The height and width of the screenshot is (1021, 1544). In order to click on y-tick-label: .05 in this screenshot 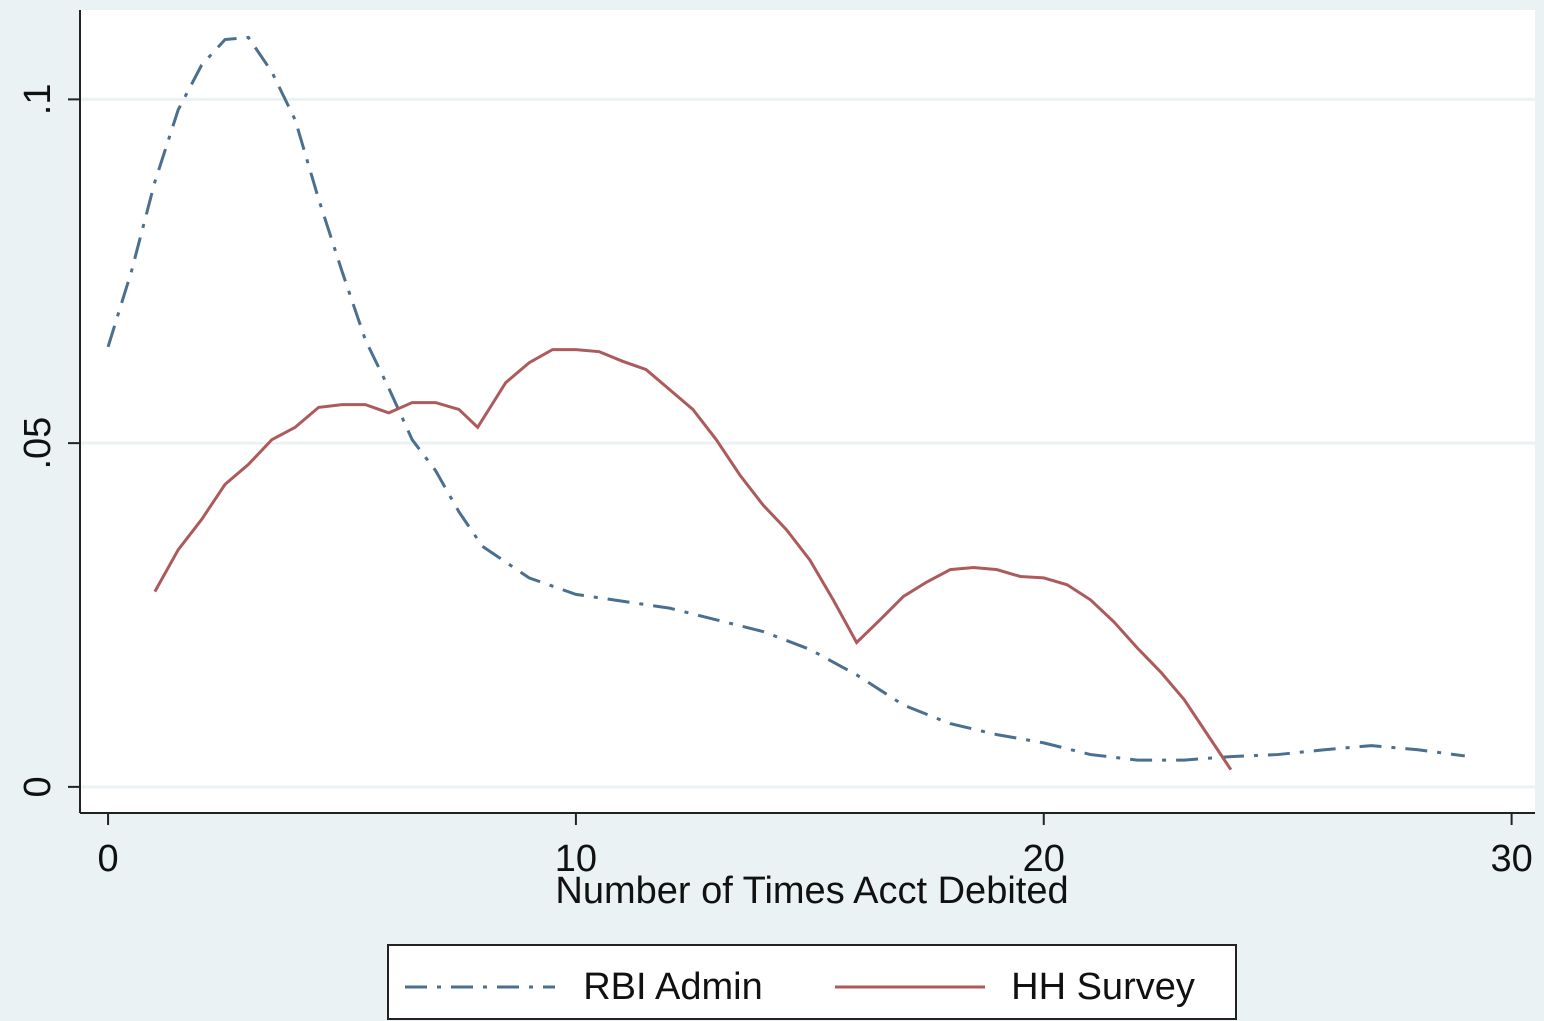, I will do `click(38, 443)`.